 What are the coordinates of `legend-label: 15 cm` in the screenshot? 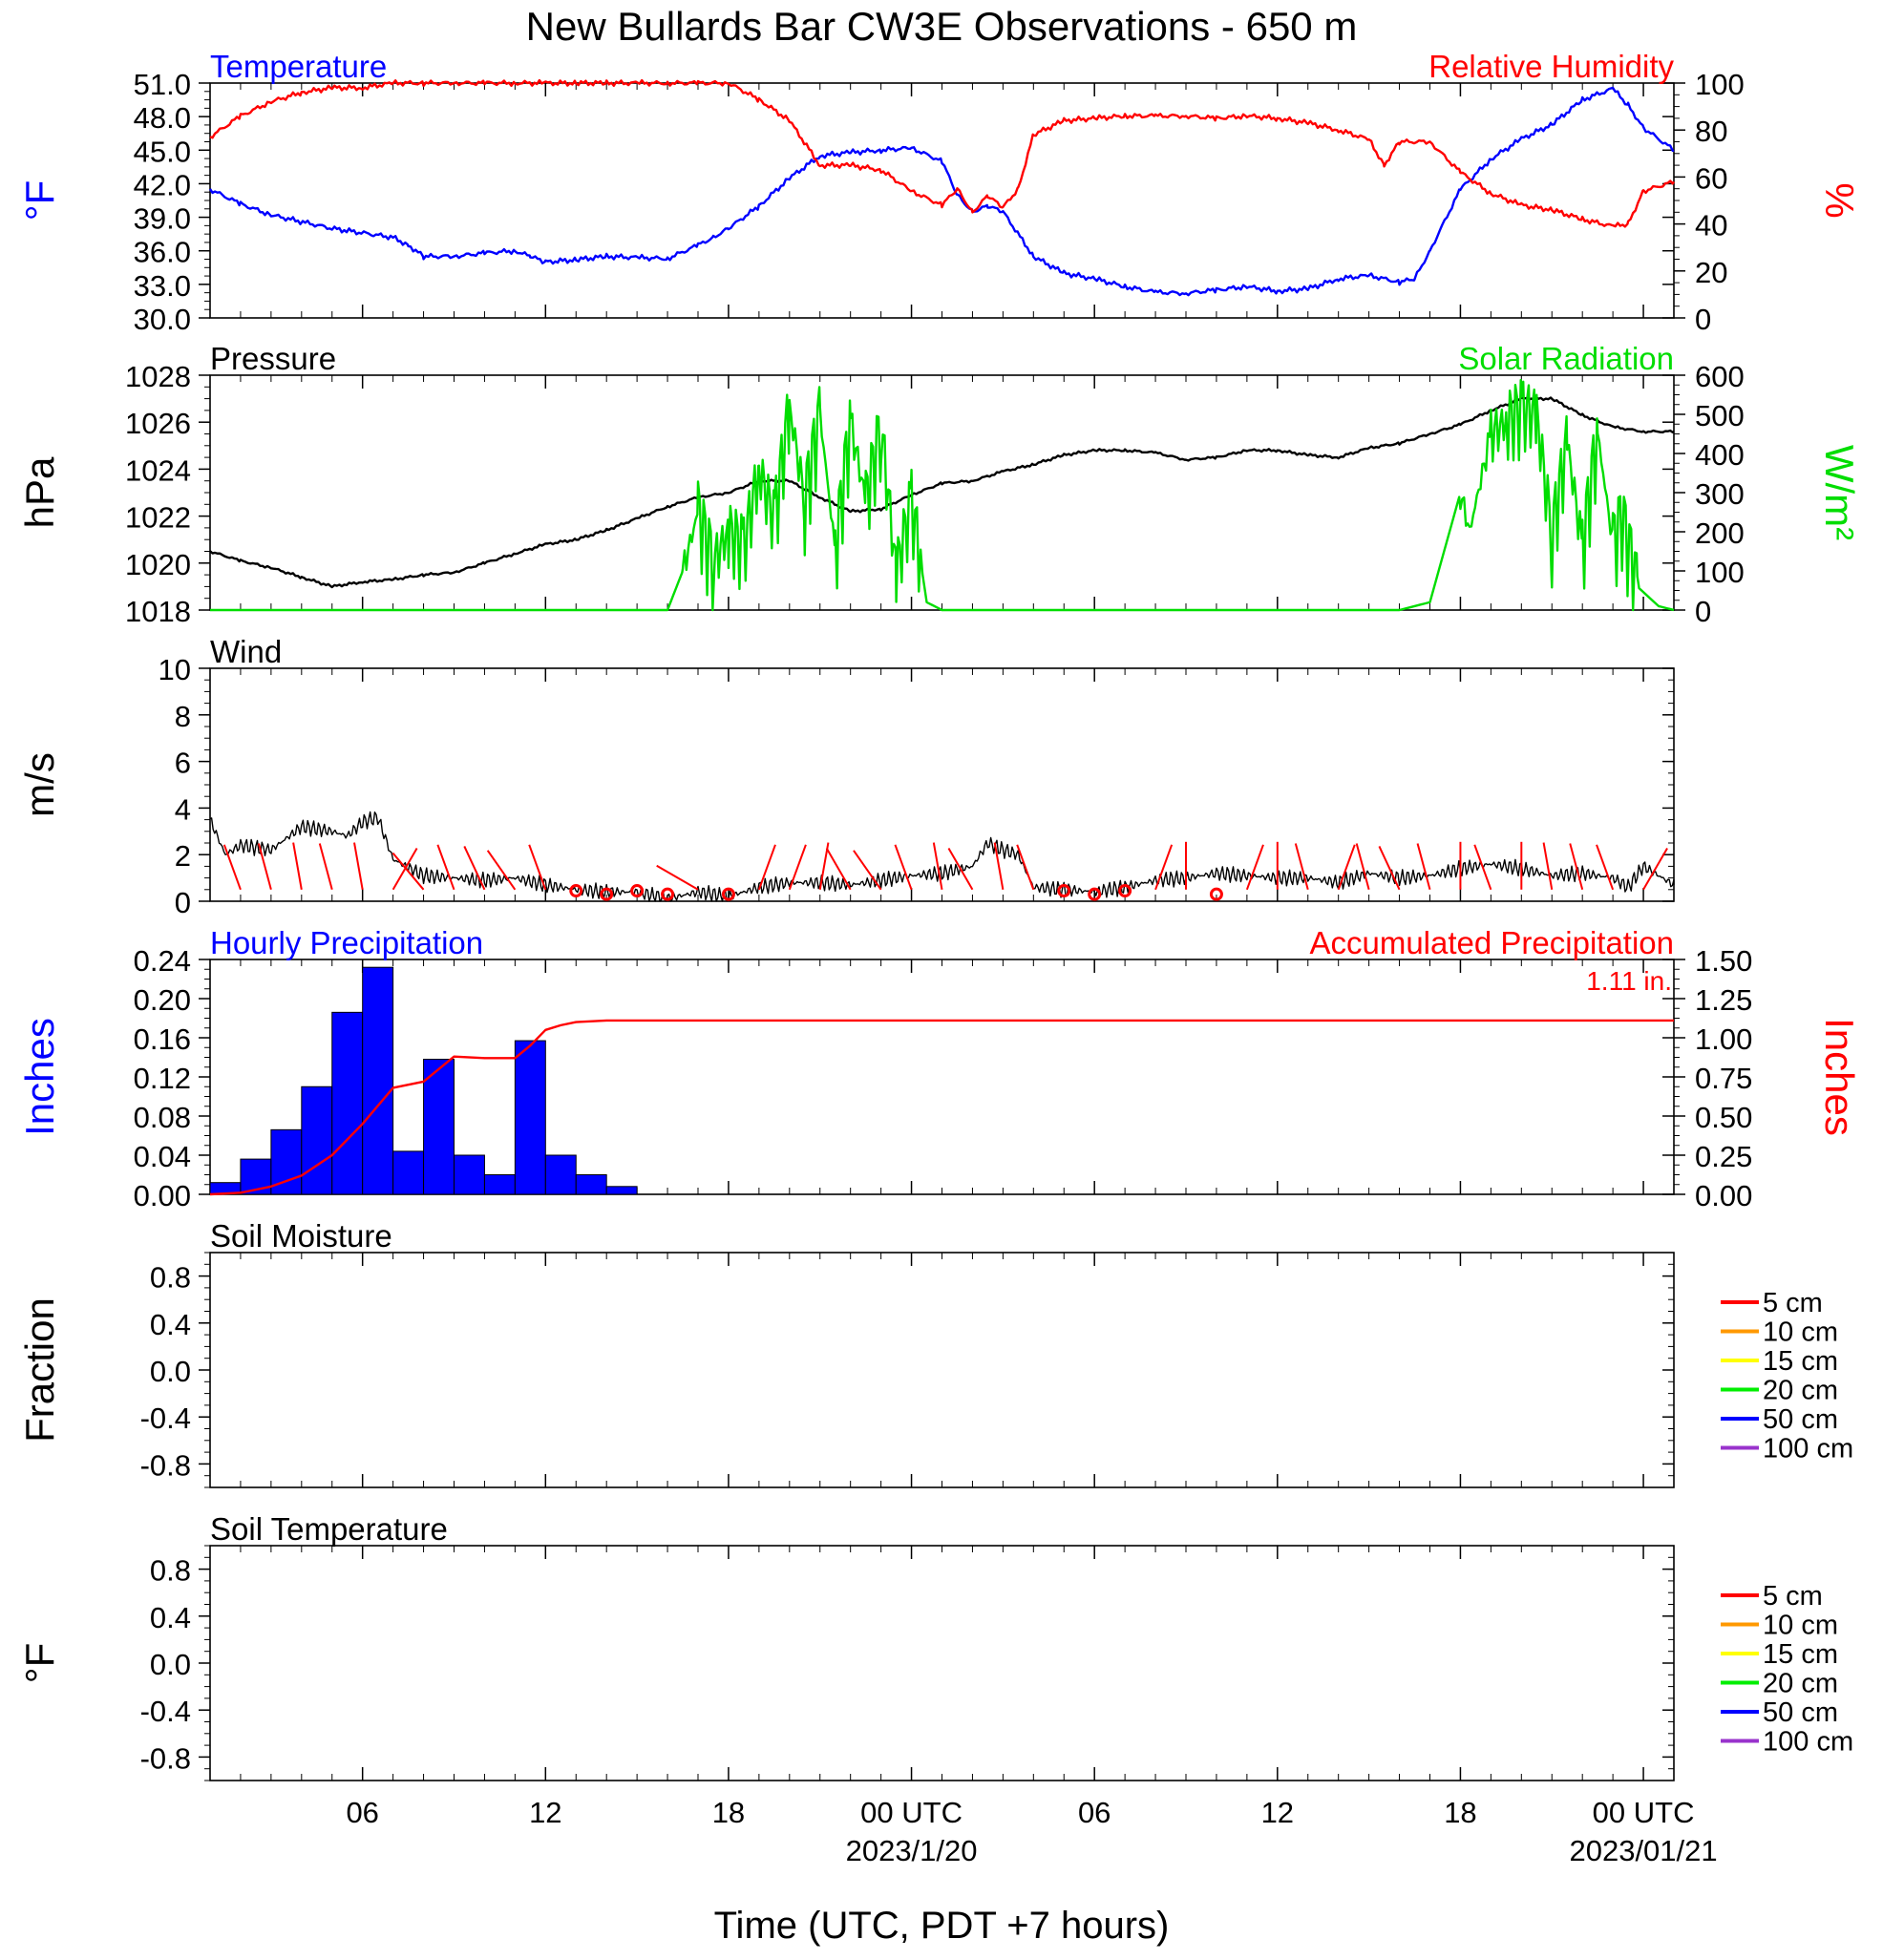 It's located at (1800, 1361).